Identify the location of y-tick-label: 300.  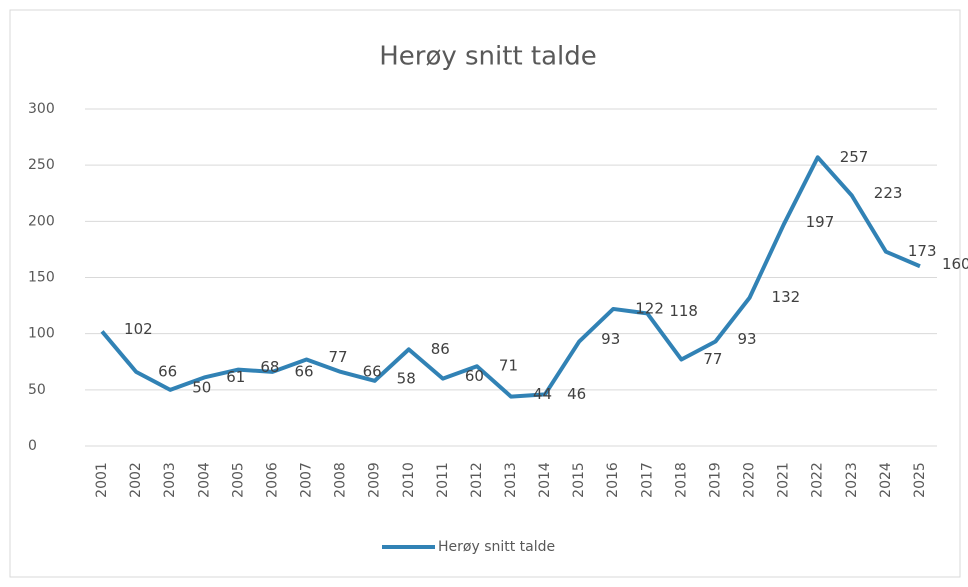
(41, 109).